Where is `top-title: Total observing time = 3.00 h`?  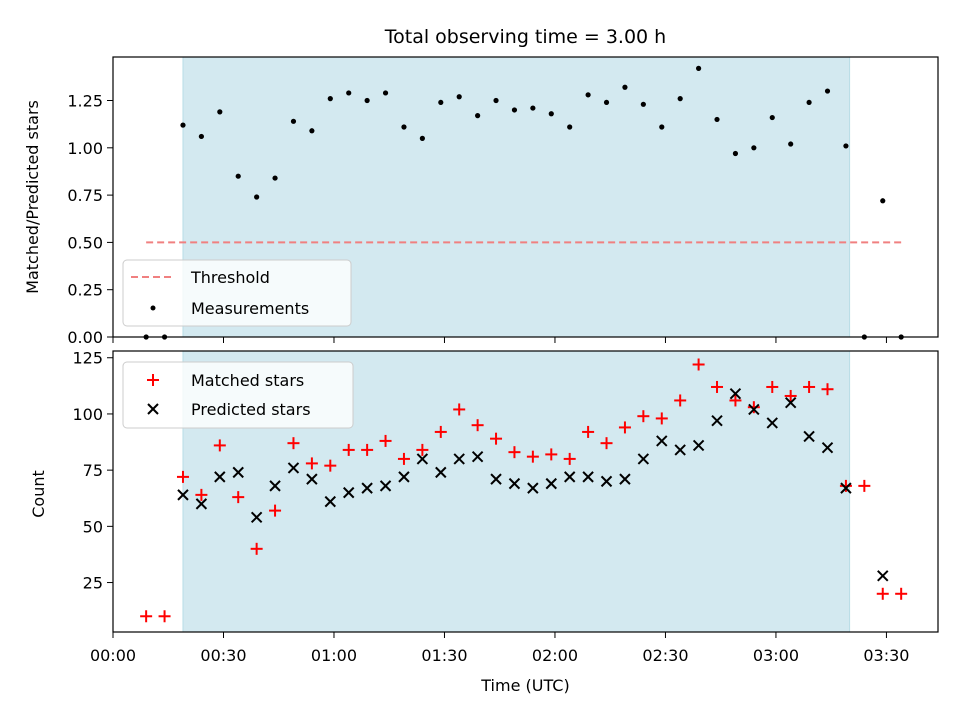 top-title: Total observing time = 3.00 h is located at coordinates (525, 37).